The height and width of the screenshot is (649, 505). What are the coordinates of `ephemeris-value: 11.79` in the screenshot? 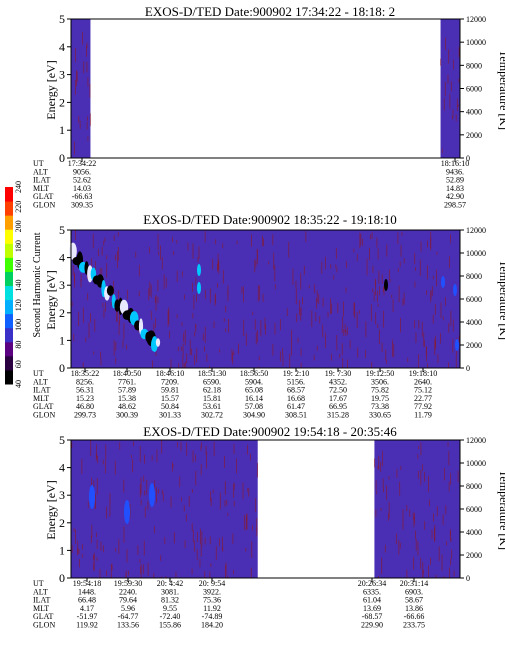 It's located at (423, 415).